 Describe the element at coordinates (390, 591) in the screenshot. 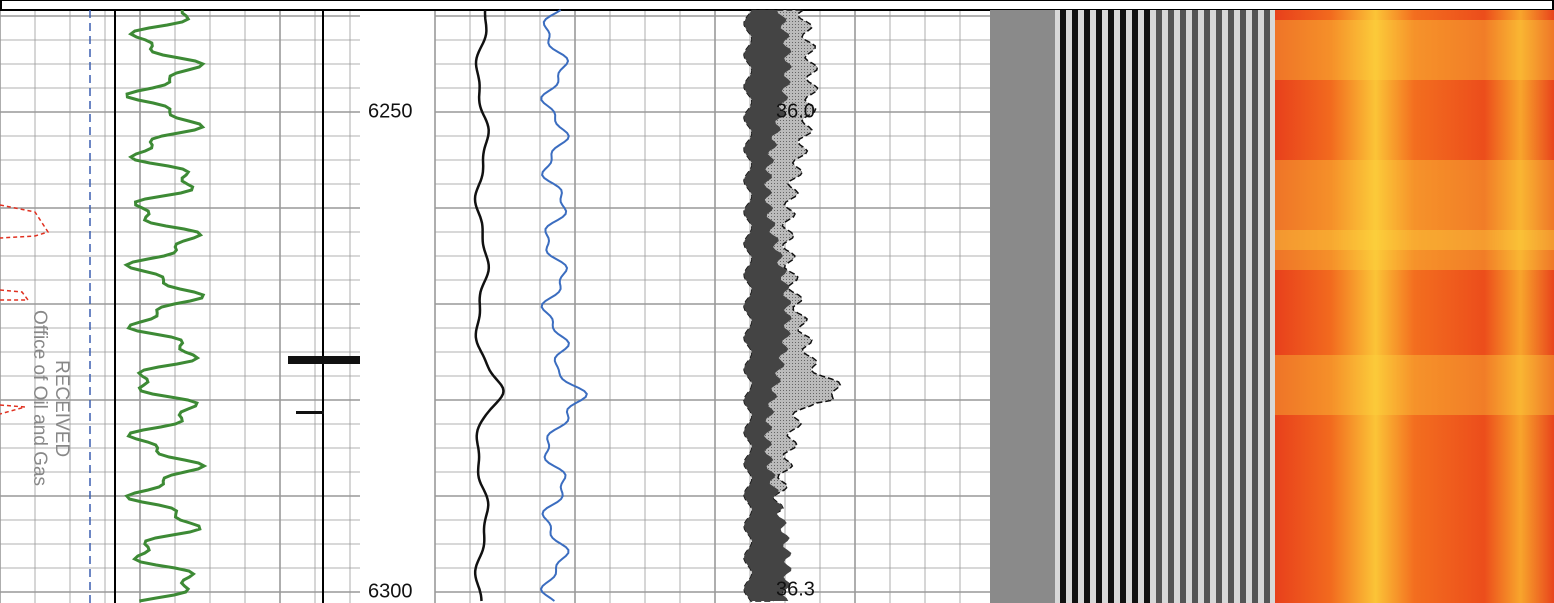

I see `depth-label: 6300` at that location.